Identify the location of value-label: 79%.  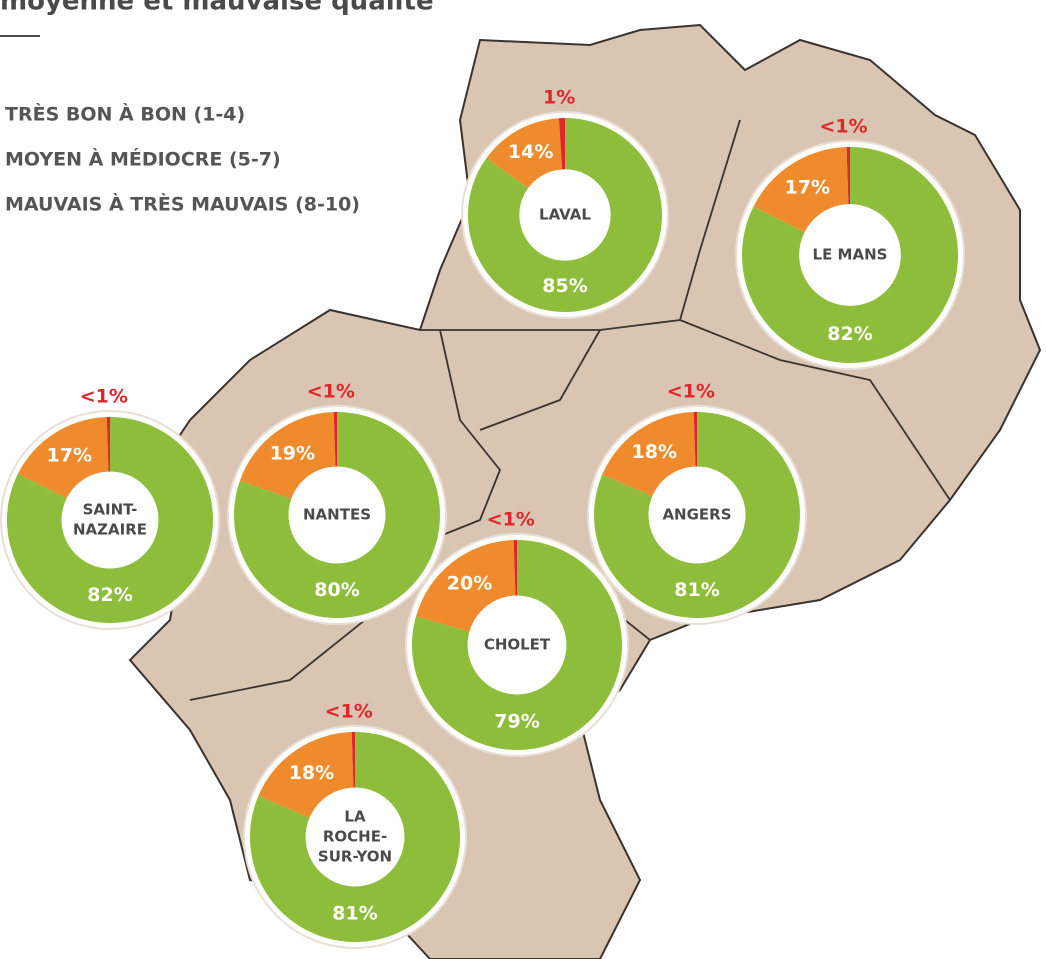
(516, 722).